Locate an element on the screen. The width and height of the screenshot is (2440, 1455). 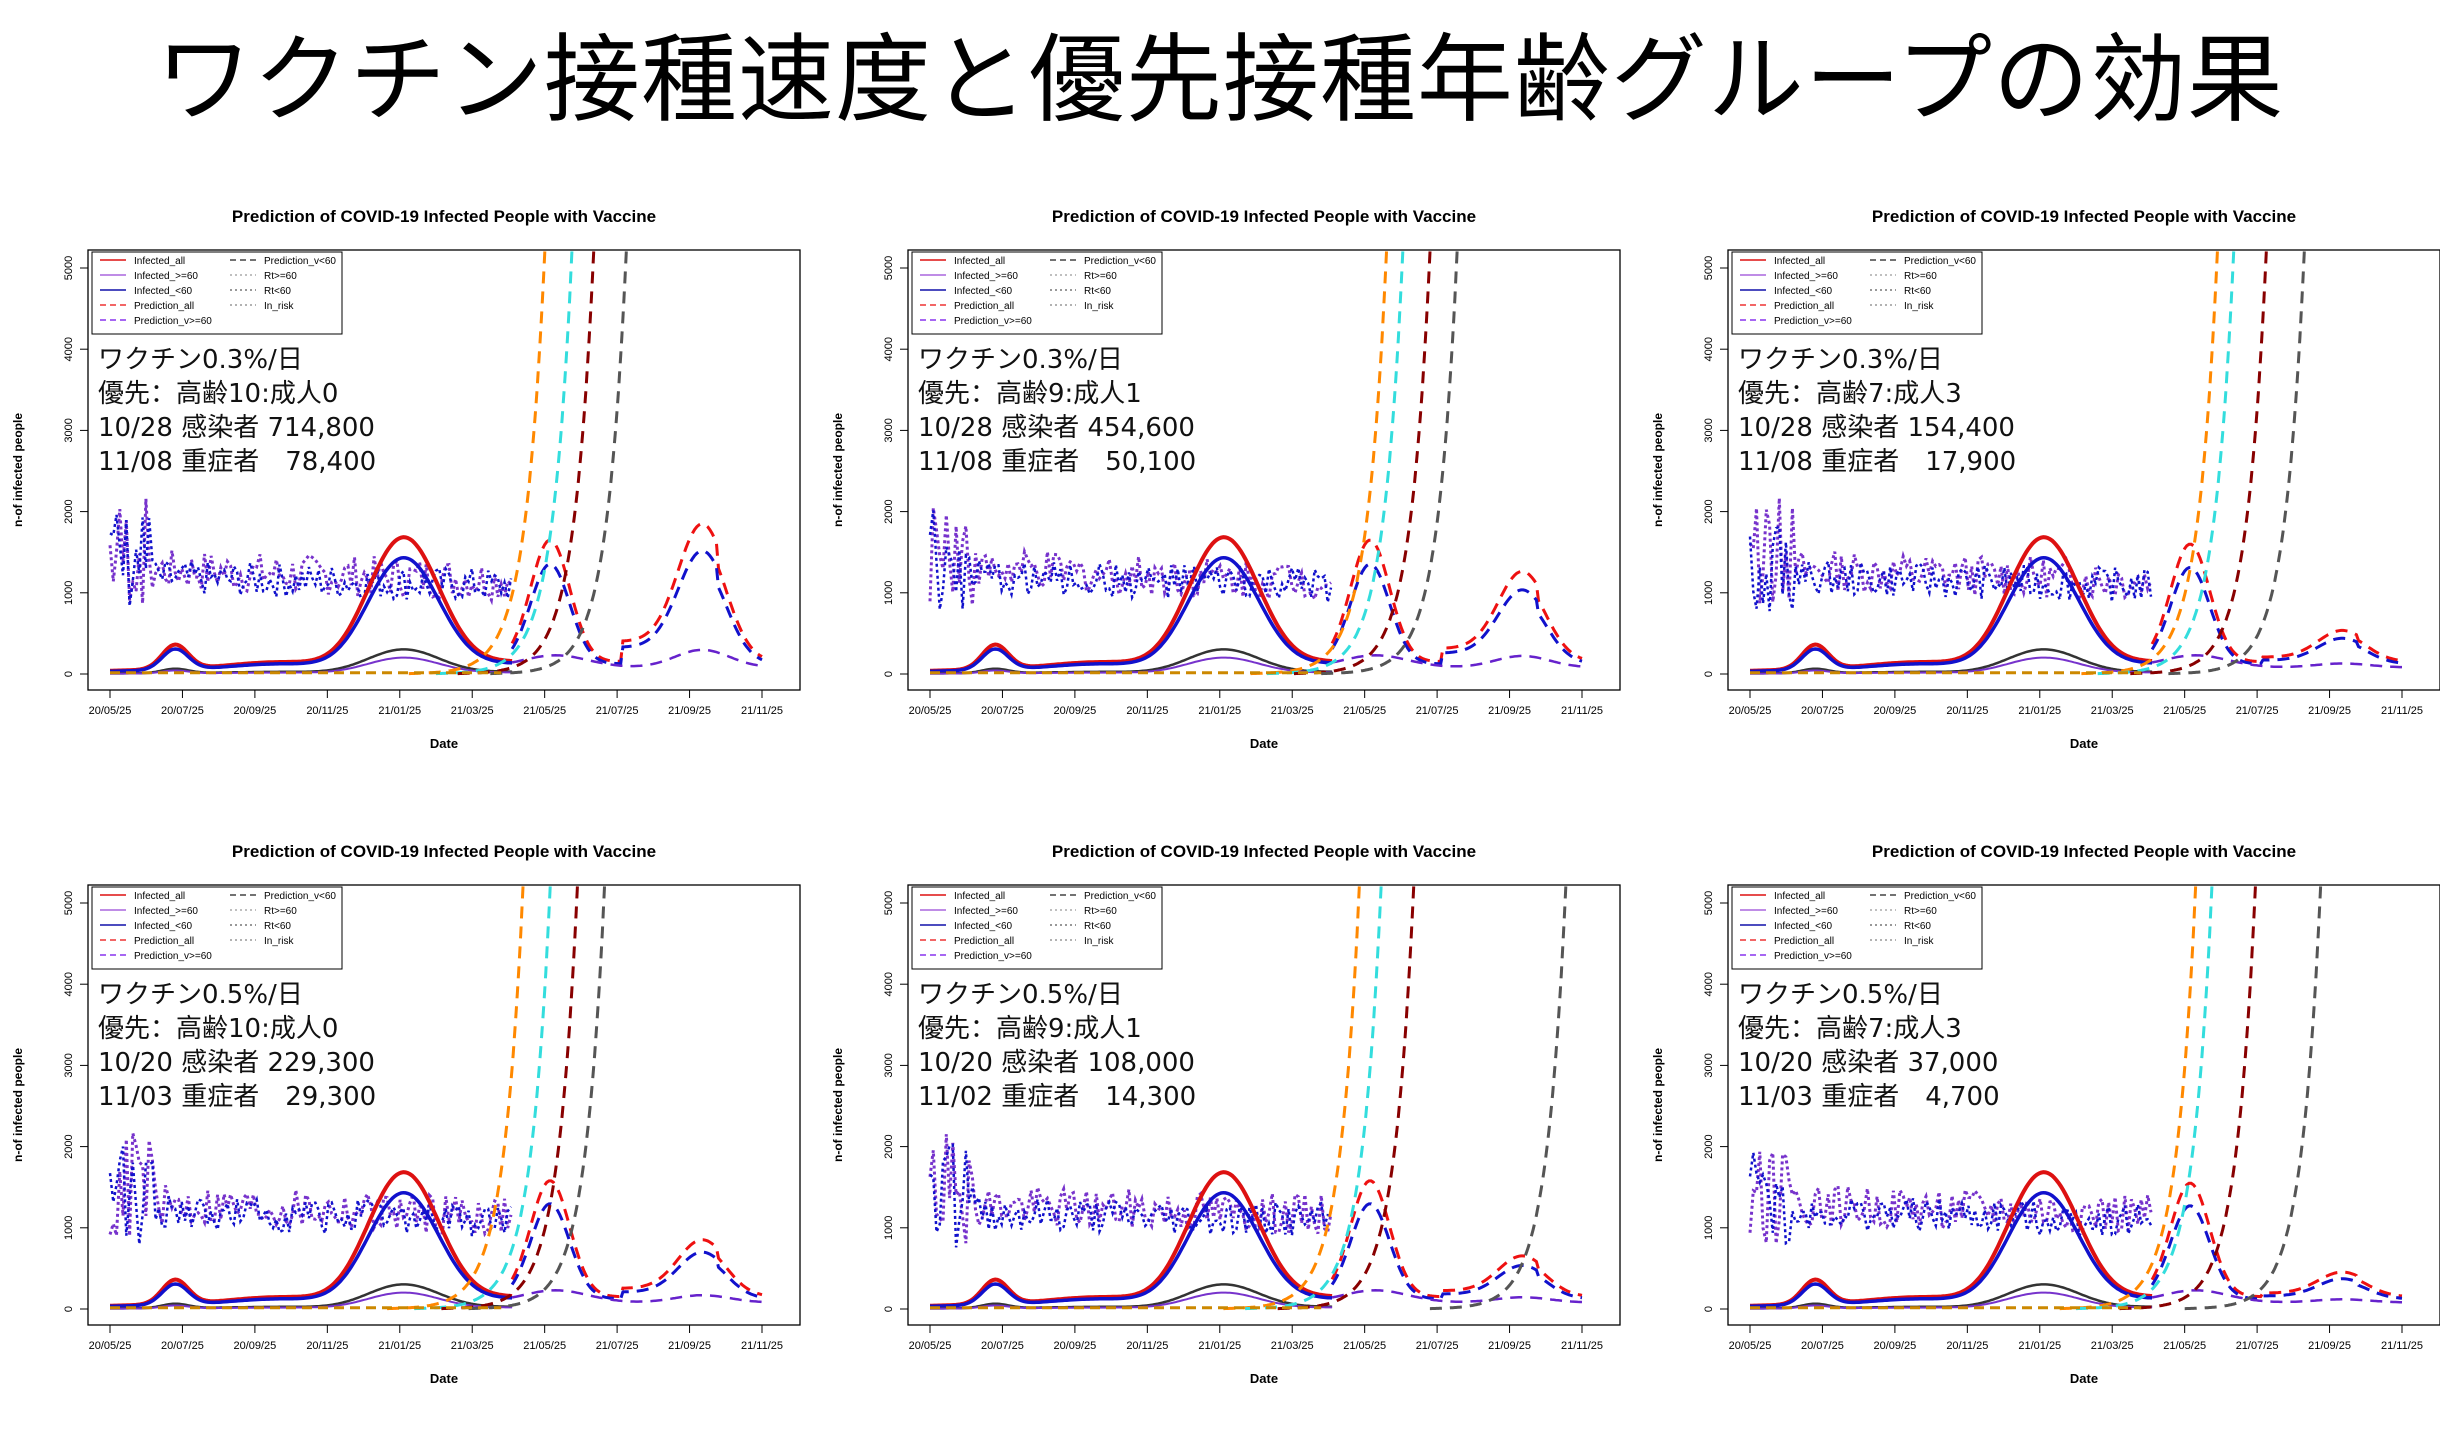
y-tick-label: 5000 is located at coordinates (889, 903).